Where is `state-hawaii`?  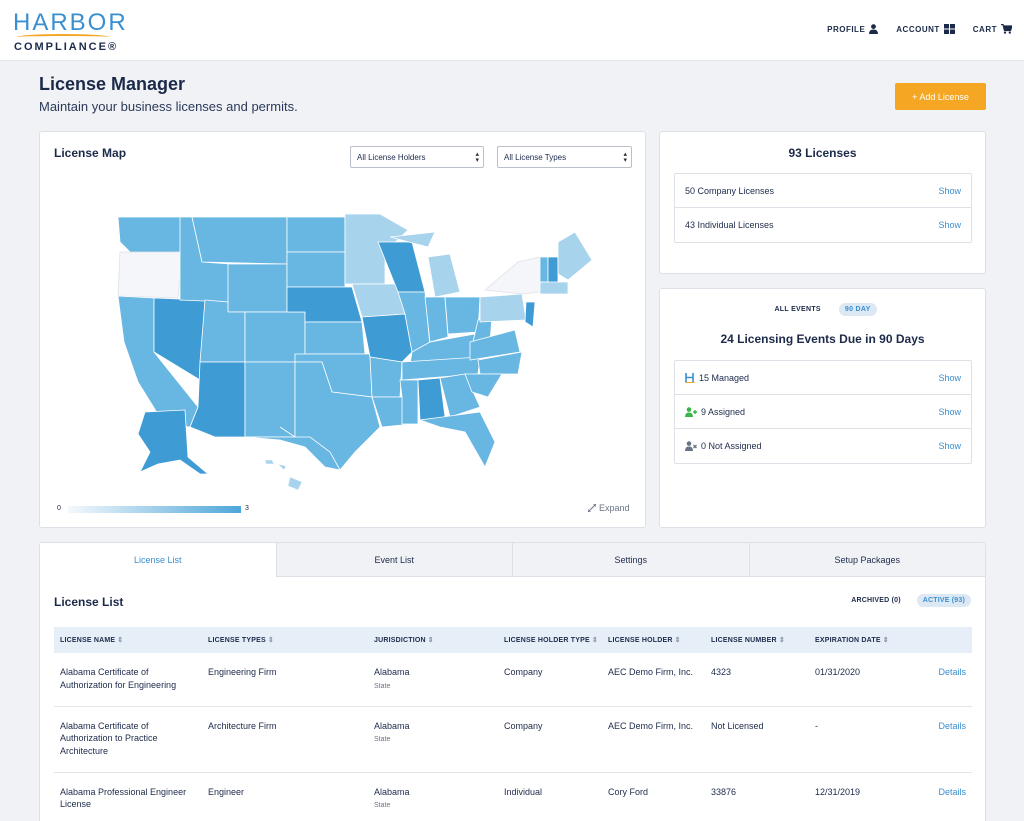 state-hawaii is located at coordinates (283, 475).